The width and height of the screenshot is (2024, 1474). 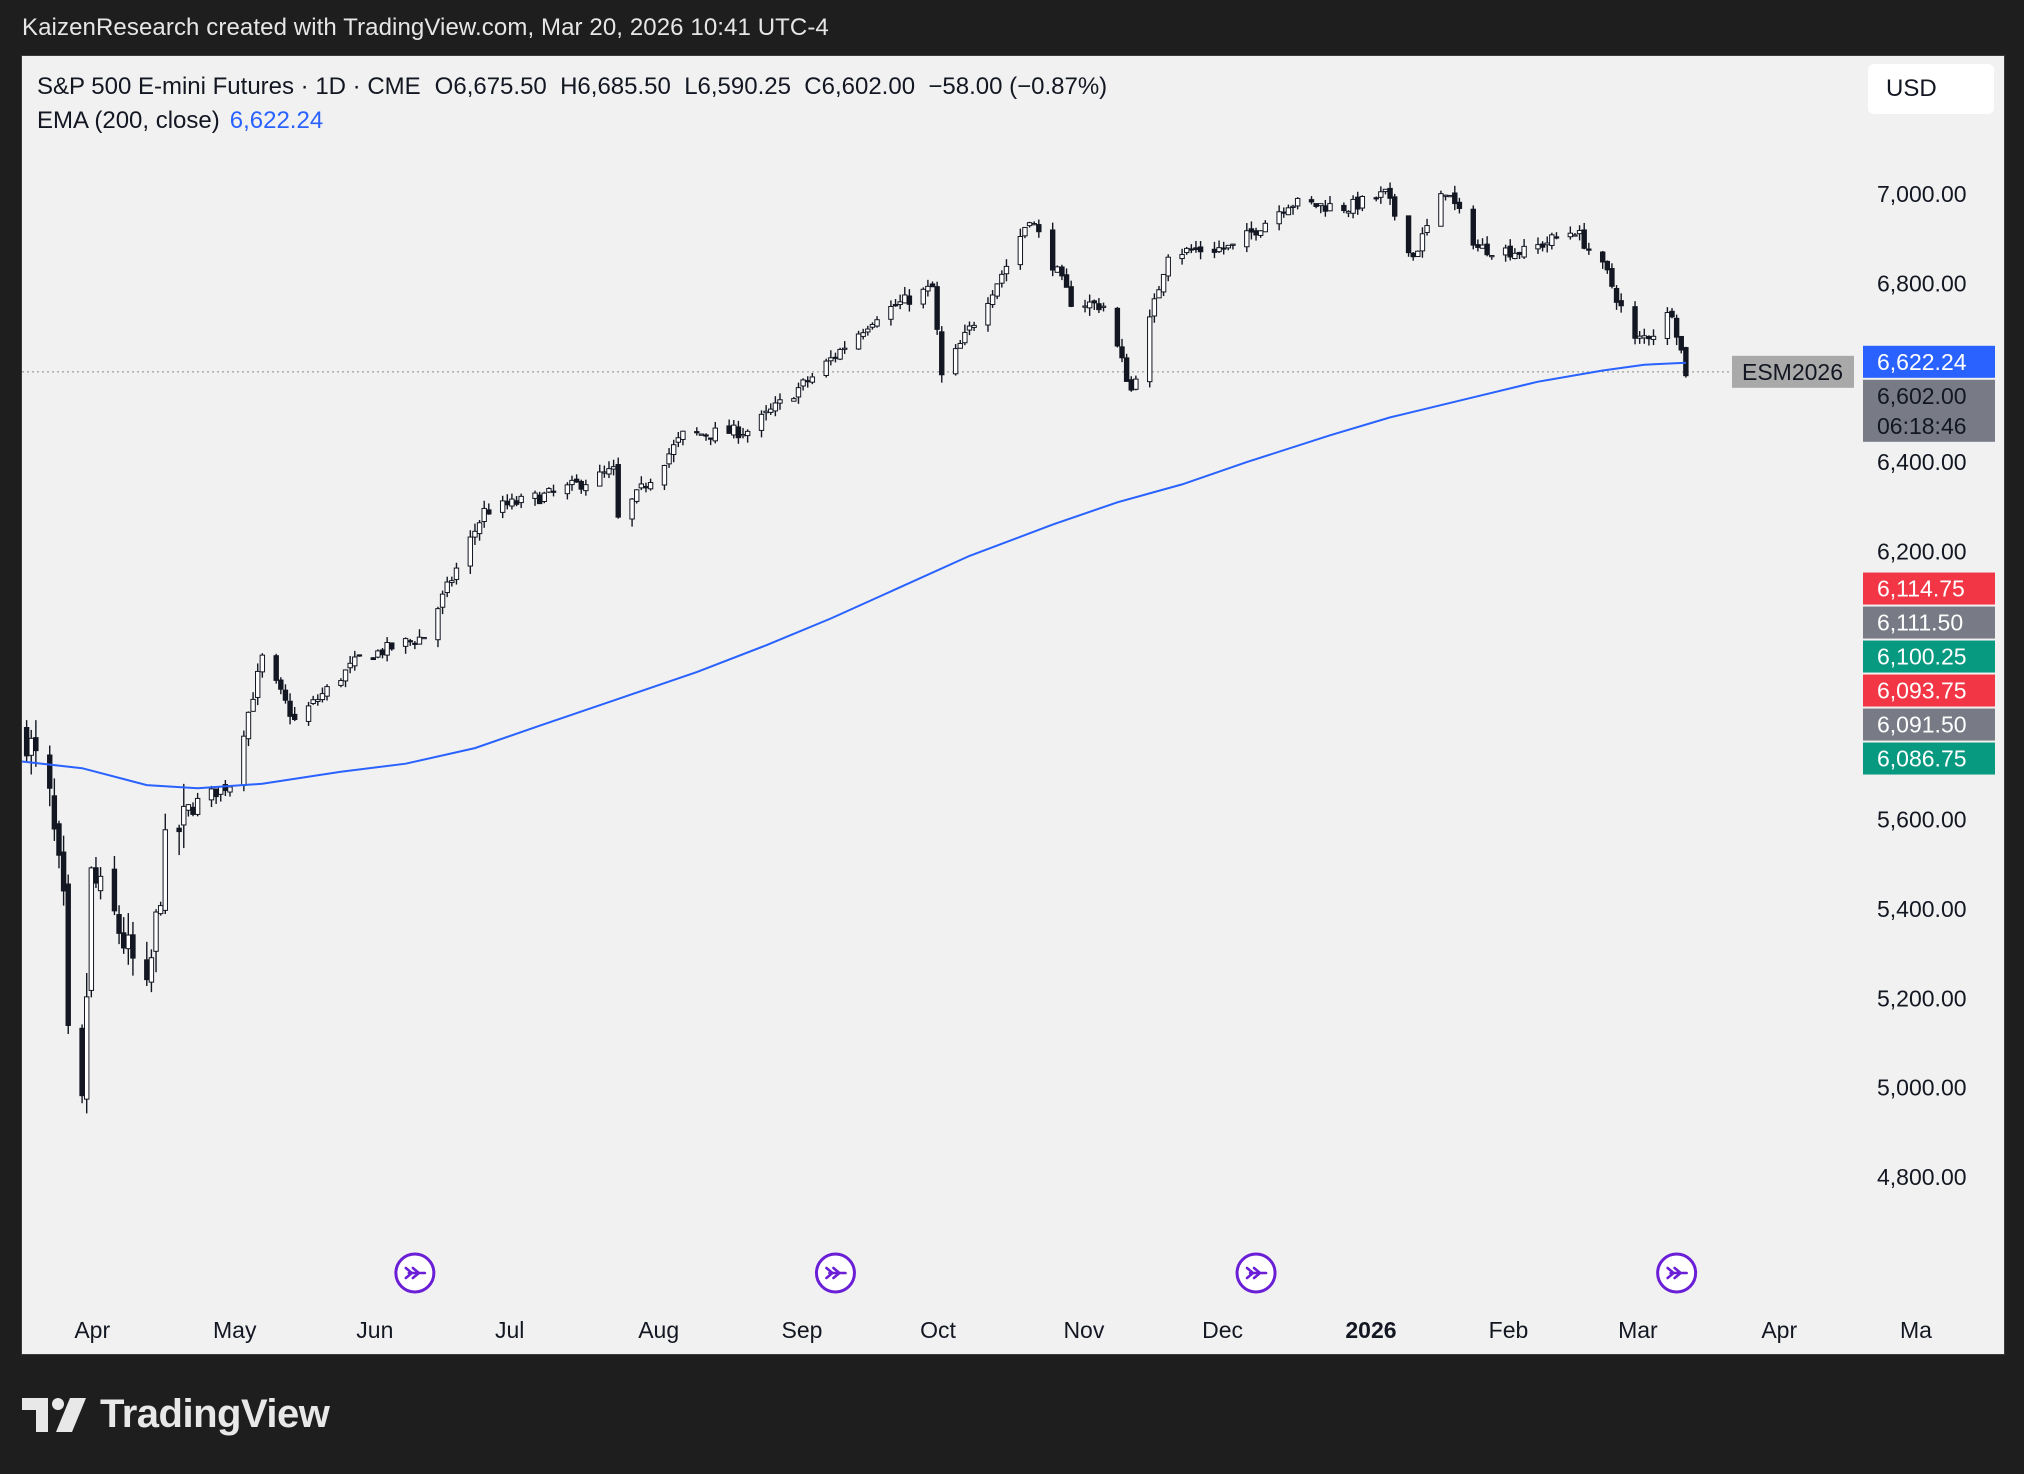 I want to click on symbol-tag-label: ESM2026, so click(x=1792, y=372).